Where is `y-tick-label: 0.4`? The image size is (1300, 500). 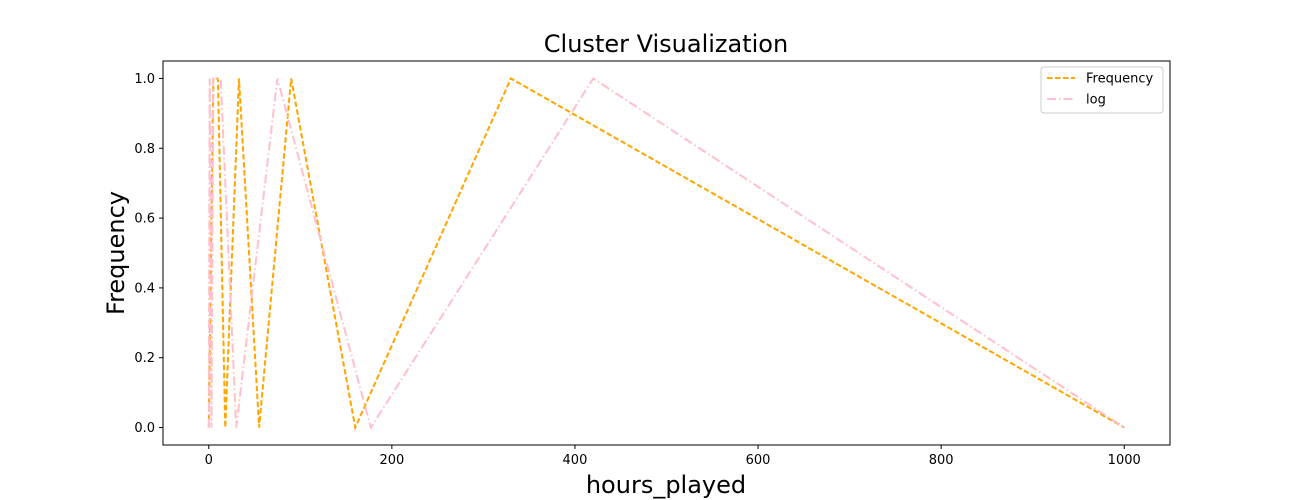 y-tick-label: 0.4 is located at coordinates (144, 288).